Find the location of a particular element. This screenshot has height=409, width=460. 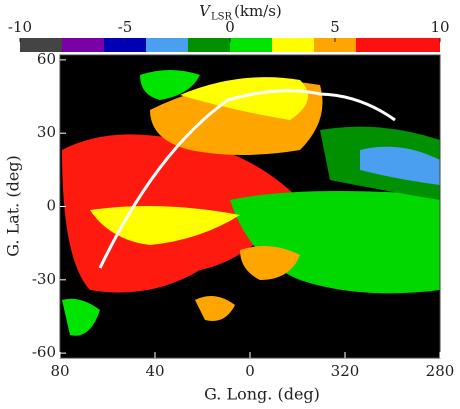

colorbar-tick-label: -5 is located at coordinates (125, 27).